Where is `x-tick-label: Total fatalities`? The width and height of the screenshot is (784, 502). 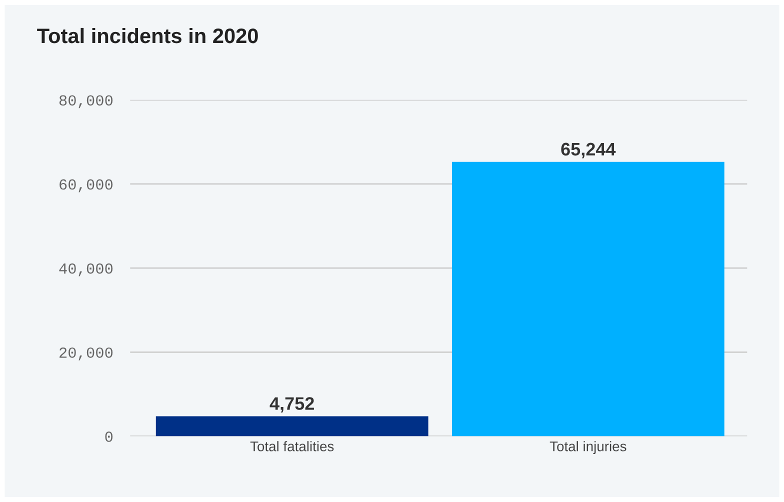
x-tick-label: Total fatalities is located at coordinates (292, 446).